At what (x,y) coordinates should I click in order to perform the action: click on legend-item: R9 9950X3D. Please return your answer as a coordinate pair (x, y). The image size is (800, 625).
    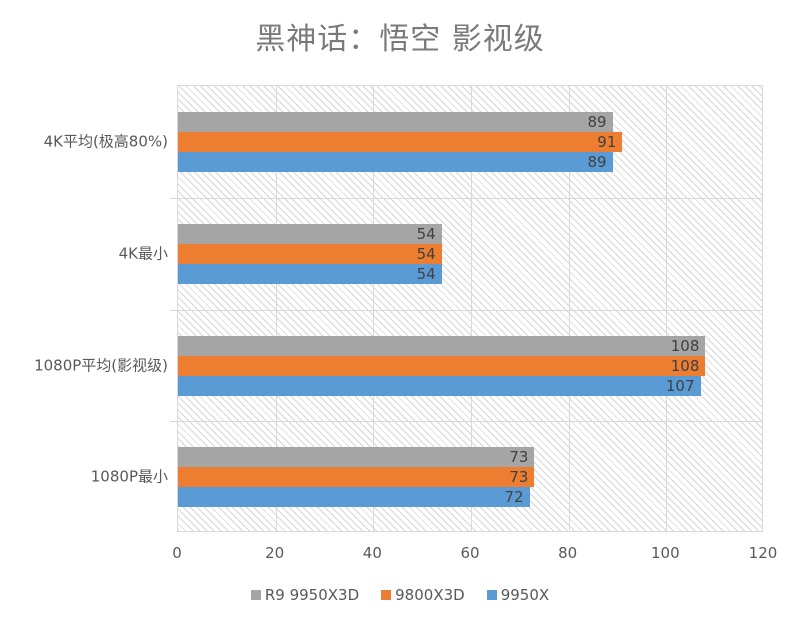
    Looking at the image, I should click on (305, 595).